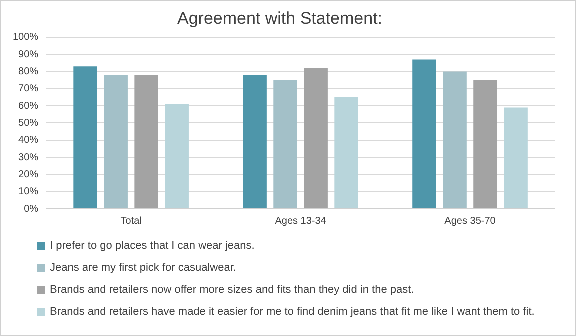  I want to click on y-tick-label: 60%, so click(28, 106).